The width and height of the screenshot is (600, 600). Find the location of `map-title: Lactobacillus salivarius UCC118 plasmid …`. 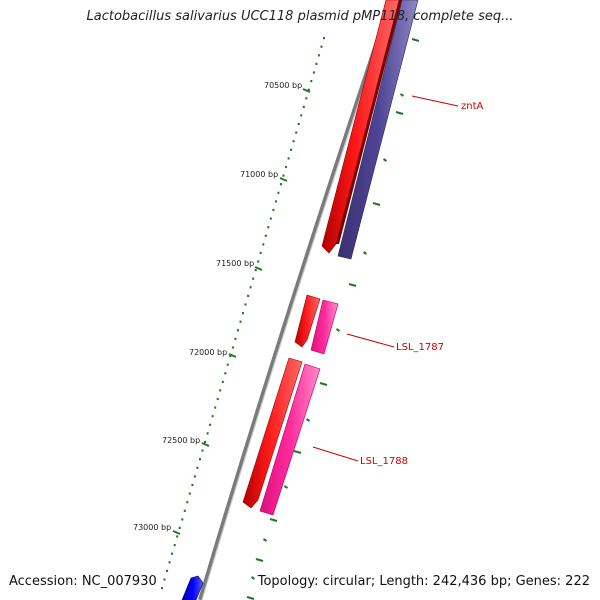

map-title: Lactobacillus salivarius UCC118 plasmid … is located at coordinates (300, 16).